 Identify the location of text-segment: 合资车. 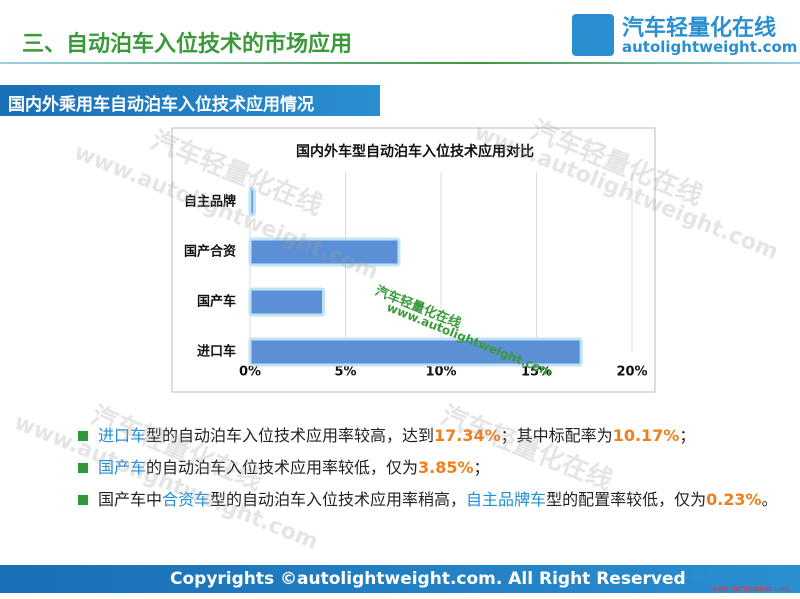
(186, 499).